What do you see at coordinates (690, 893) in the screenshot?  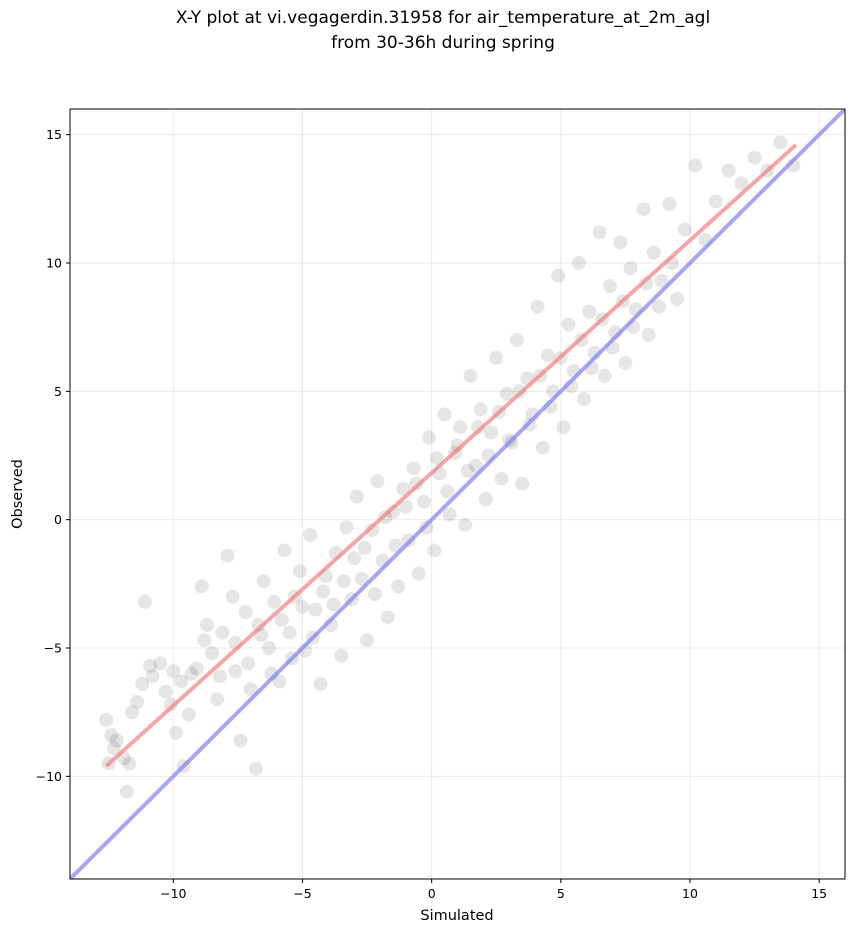 I see `x-tick-label: 10` at bounding box center [690, 893].